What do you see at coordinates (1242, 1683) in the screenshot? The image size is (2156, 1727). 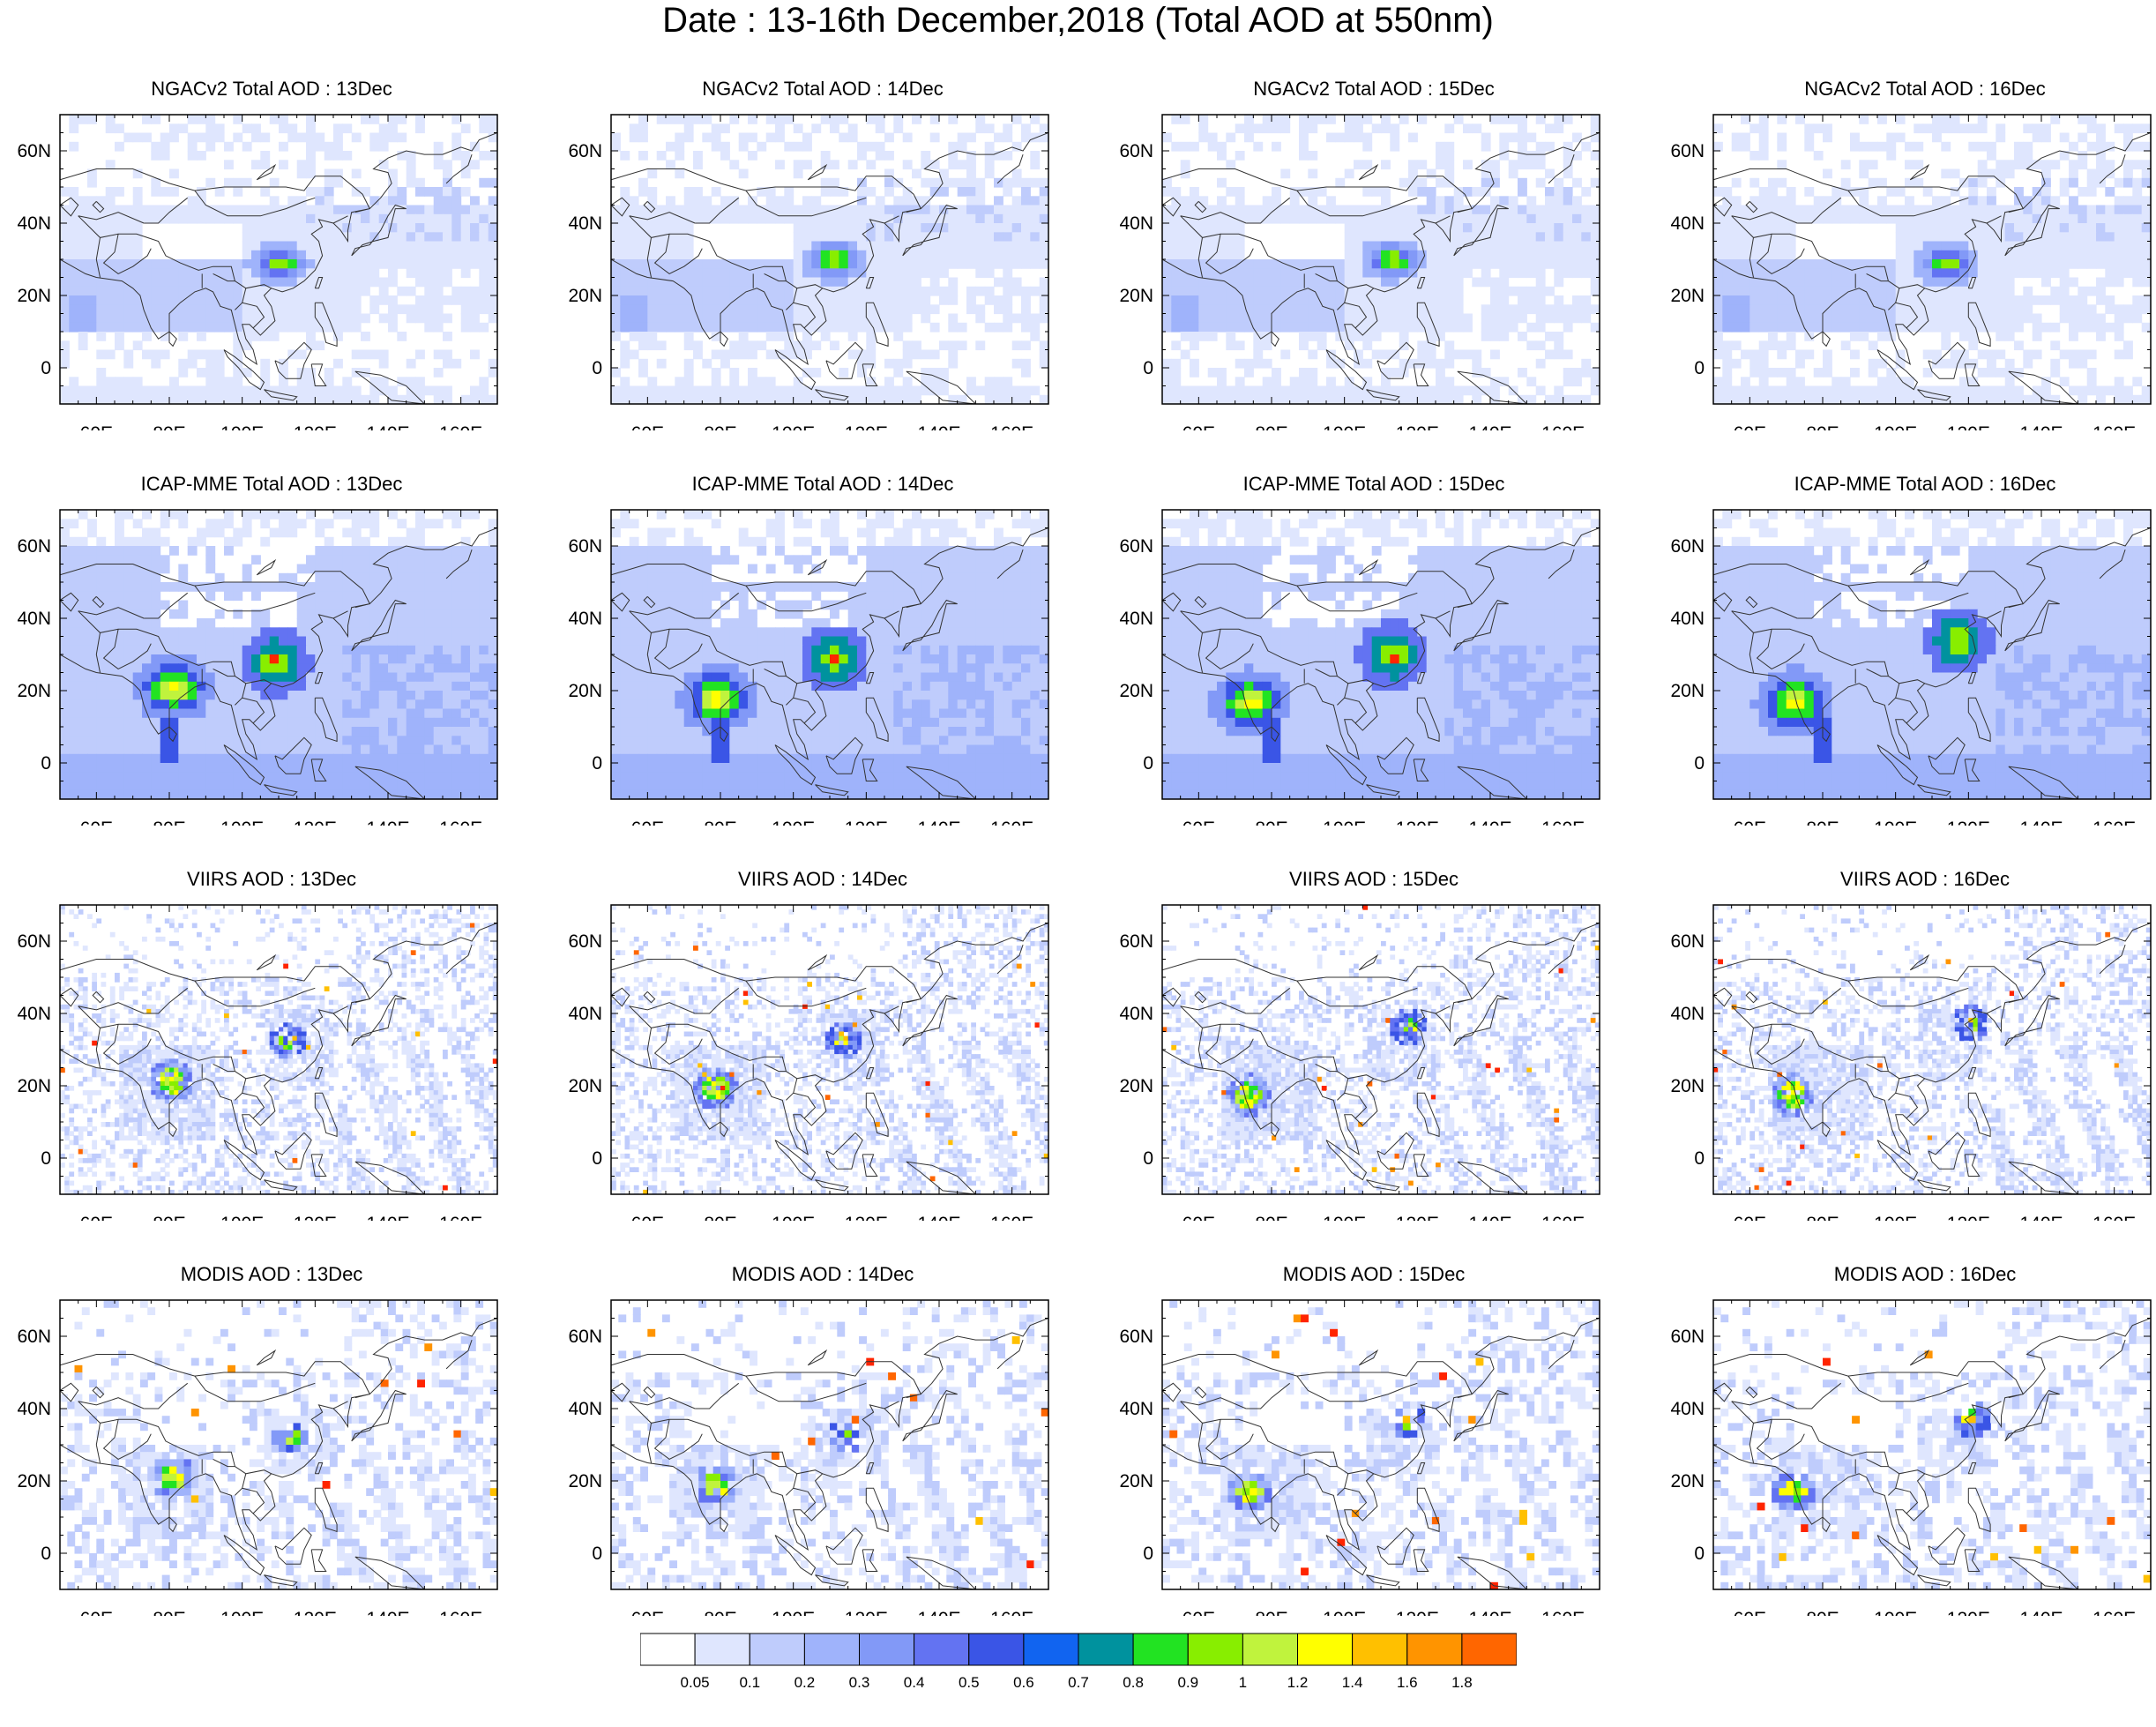 I see `colorbar-label: 1` at bounding box center [1242, 1683].